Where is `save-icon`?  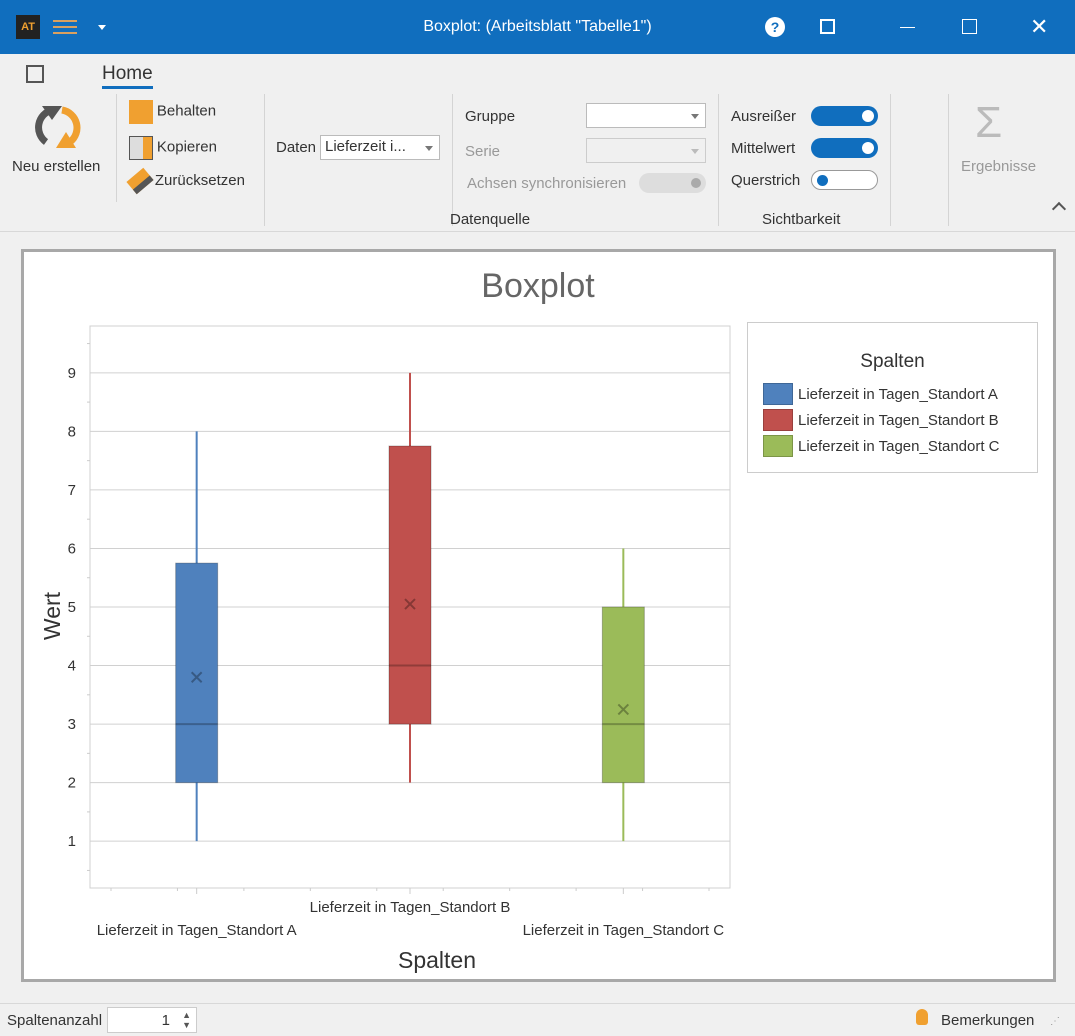
save-icon is located at coordinates (141, 112).